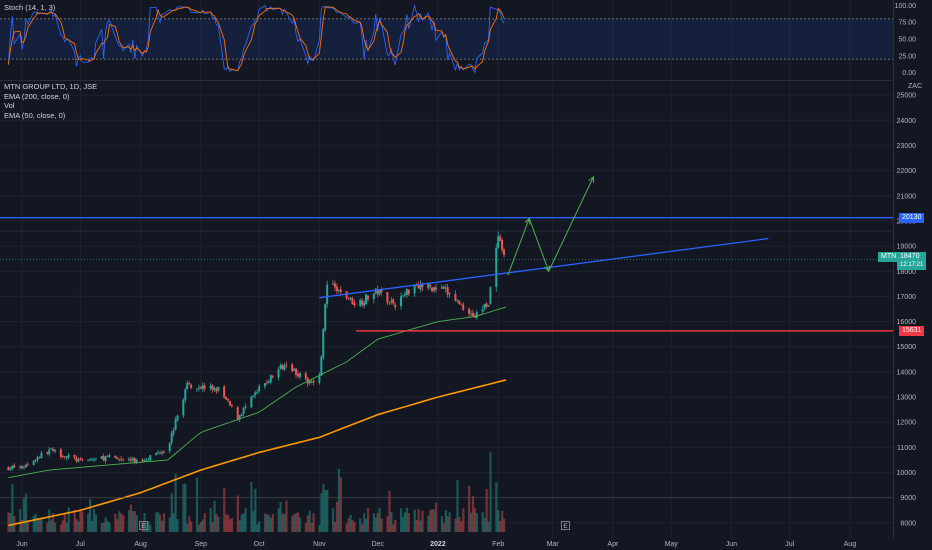 The height and width of the screenshot is (550, 932). Describe the element at coordinates (51, 86) in the screenshot. I see `symbol-title: MTN GROUP LTD, 1D, JSE` at that location.